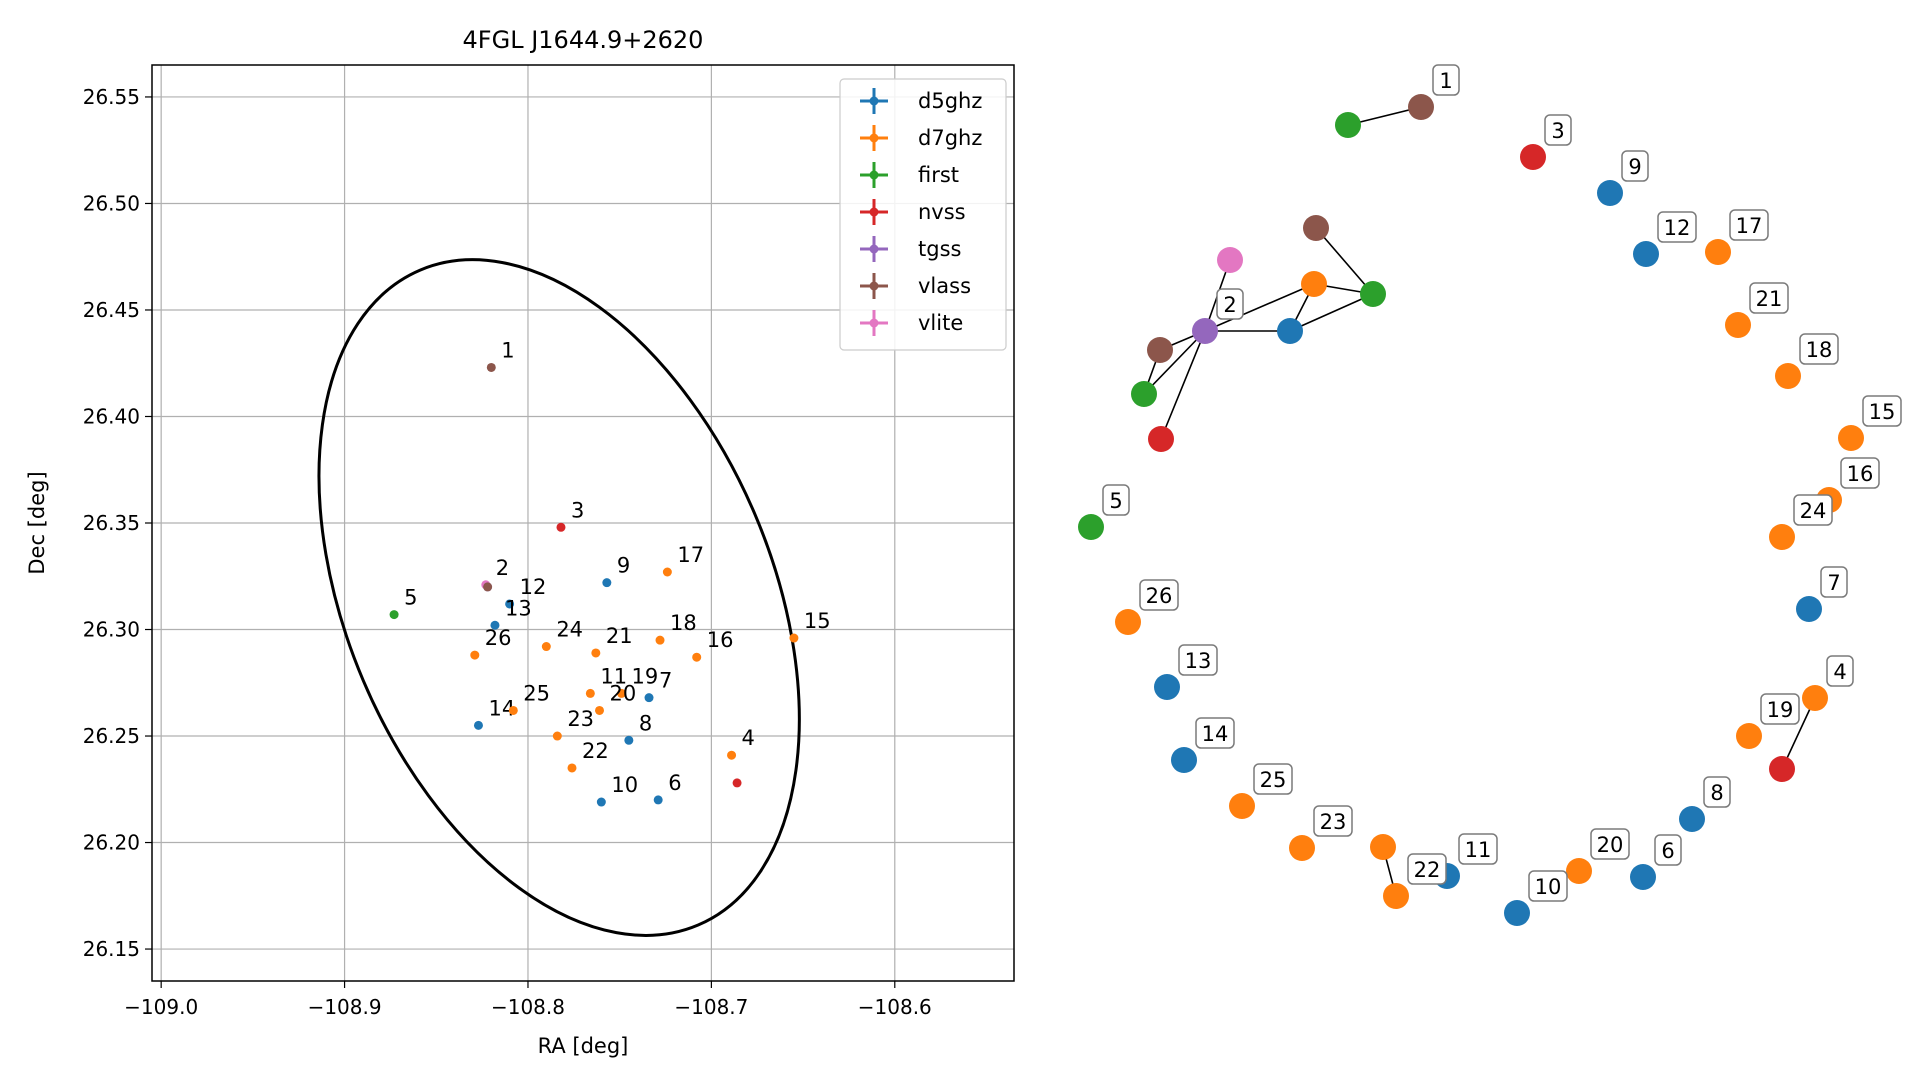  I want to click on legend-label: vlass, so click(944, 286).